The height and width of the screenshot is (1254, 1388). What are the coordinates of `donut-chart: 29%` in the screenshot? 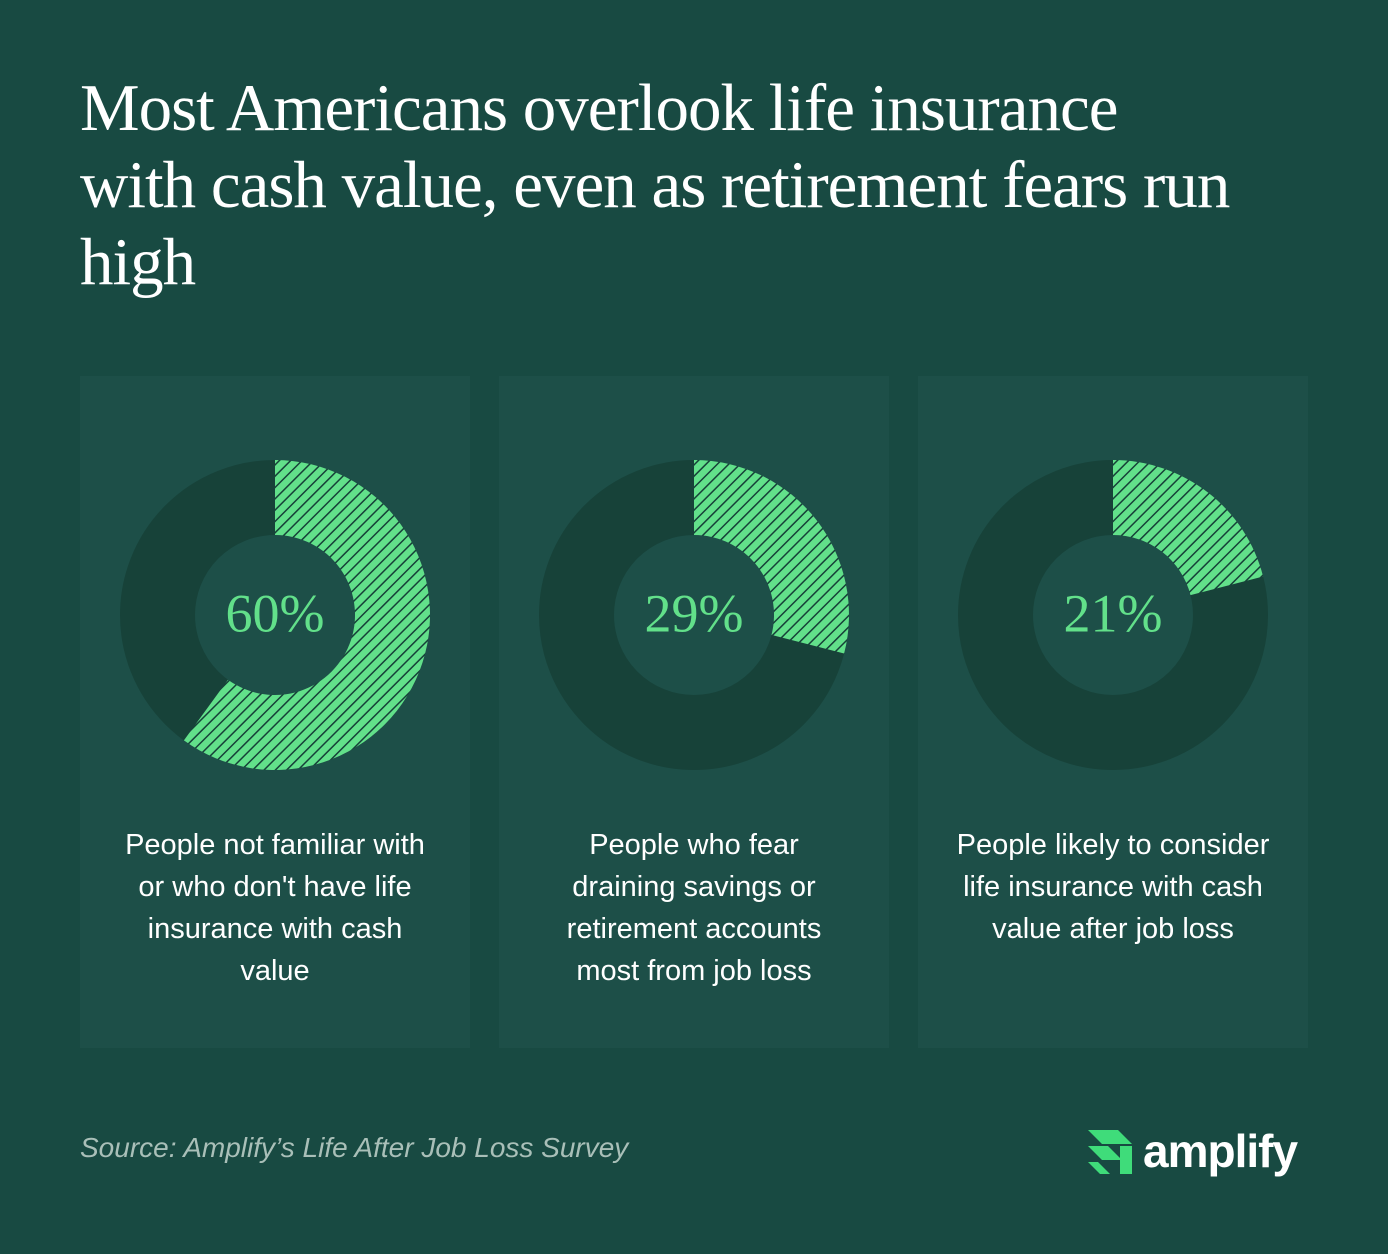 It's located at (694, 615).